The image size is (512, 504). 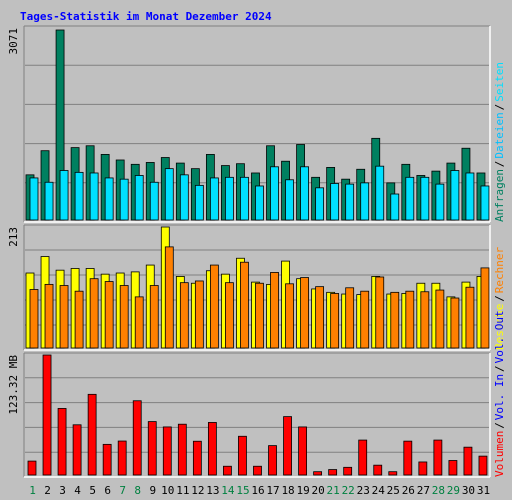 I want to click on x-tick-label-day-7: 7, so click(x=122, y=490).